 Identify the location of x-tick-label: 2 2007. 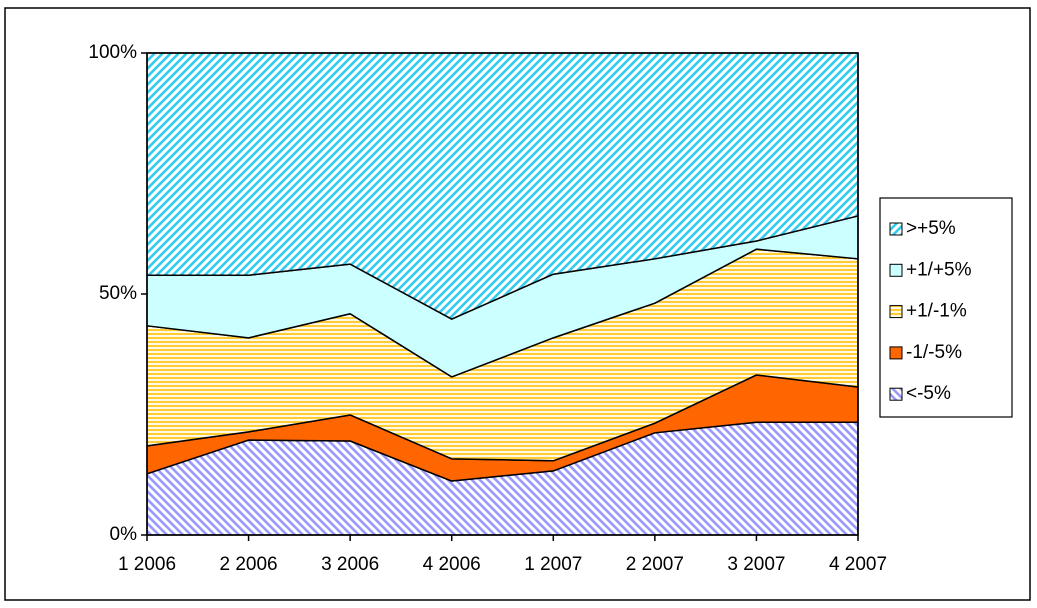
(655, 564).